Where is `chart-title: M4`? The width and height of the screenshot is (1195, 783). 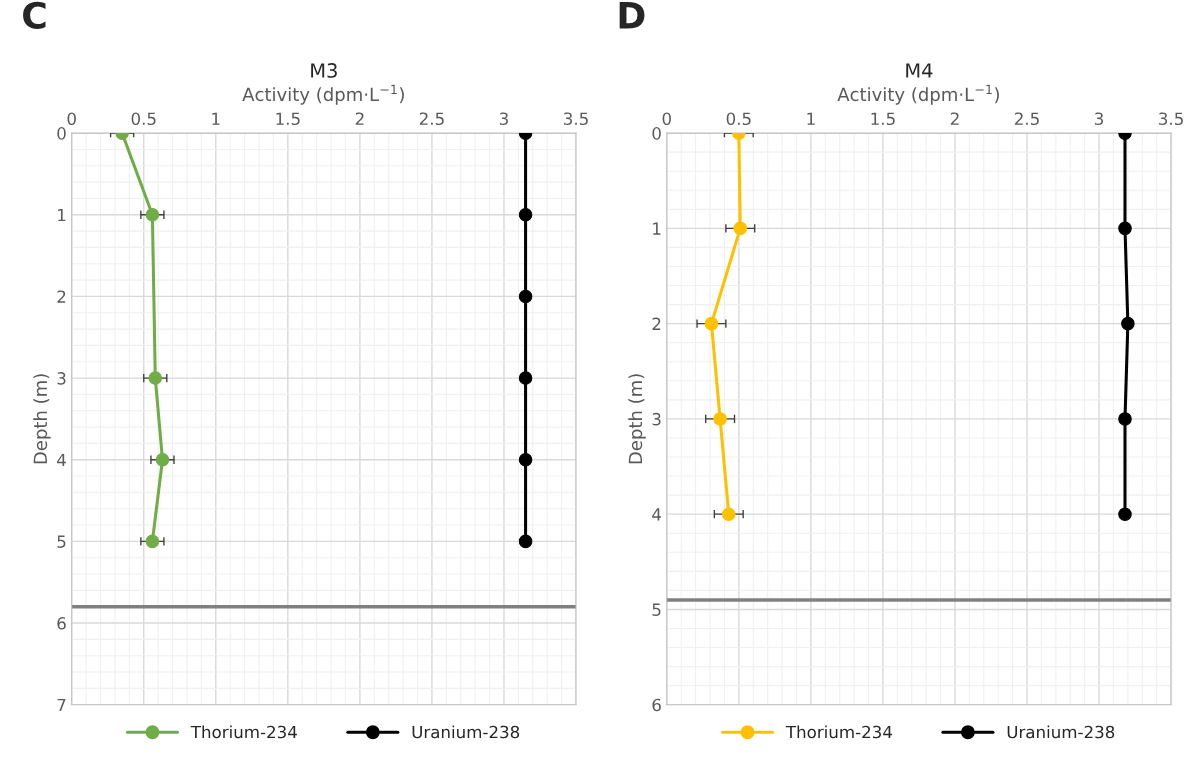
chart-title: M4 is located at coordinates (919, 70).